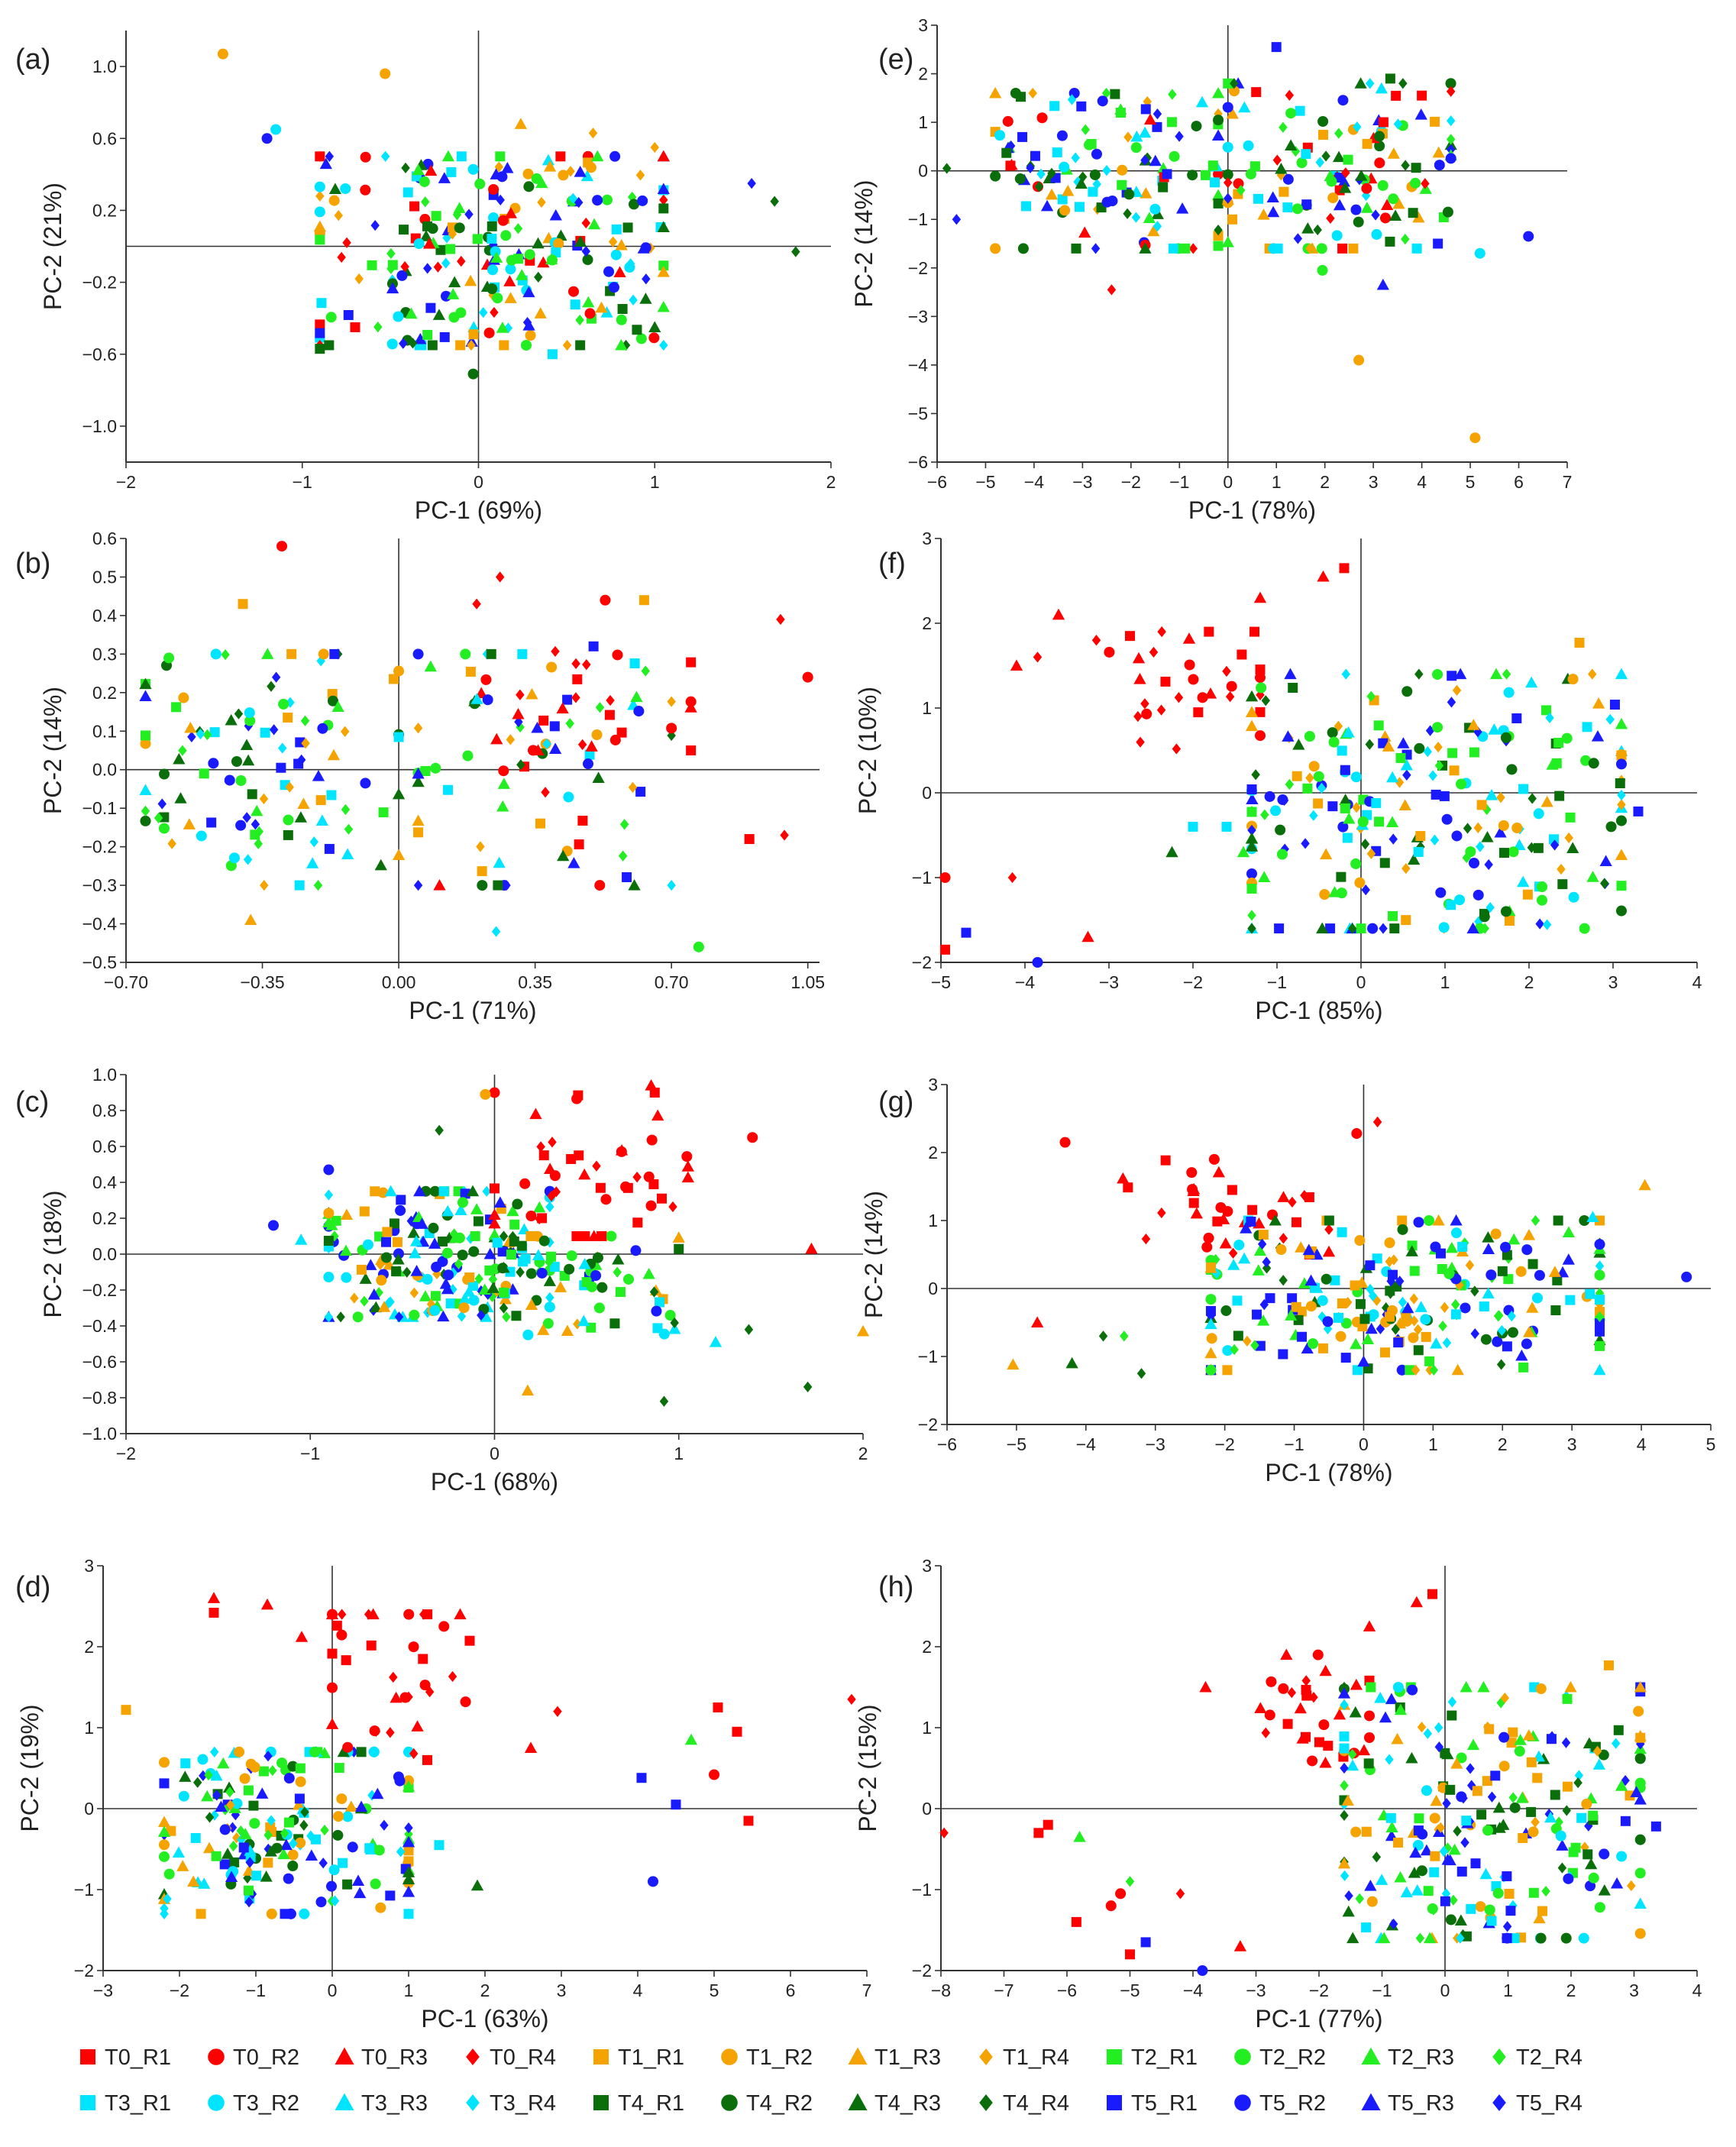  I want to click on y-axis-title: PC-2 (14%), so click(874, 1254).